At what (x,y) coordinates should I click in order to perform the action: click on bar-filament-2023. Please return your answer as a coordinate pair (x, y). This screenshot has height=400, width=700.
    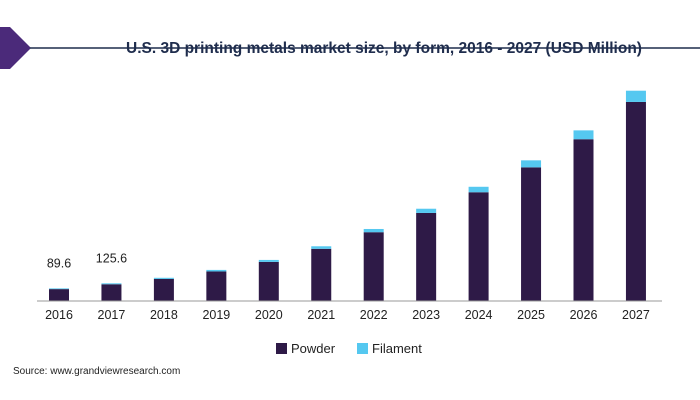
    Looking at the image, I should click on (426, 210).